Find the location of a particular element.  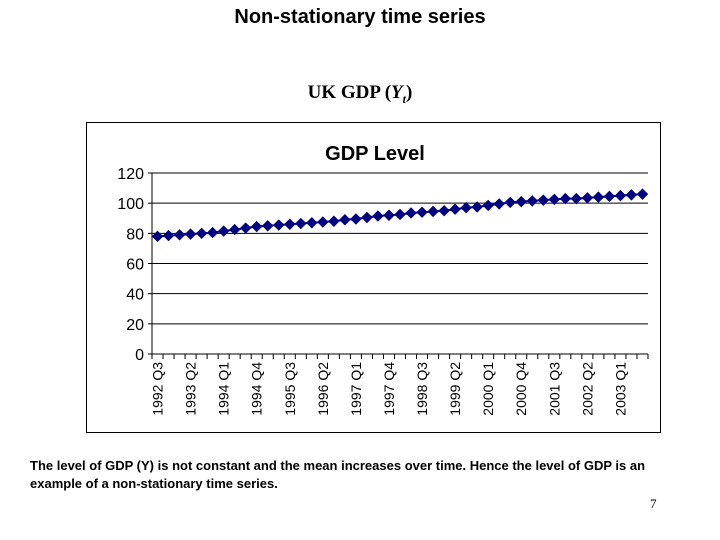

x-tick-label: 1992 Q3 is located at coordinates (158, 389).